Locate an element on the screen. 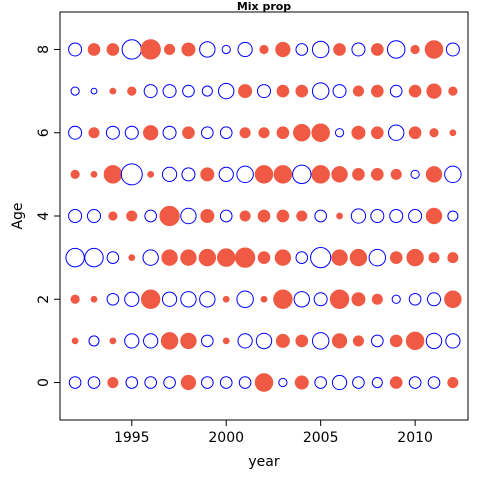 Image resolution: width=480 pixels, height=485 pixels. x-tick-label: 2000 is located at coordinates (226, 438).